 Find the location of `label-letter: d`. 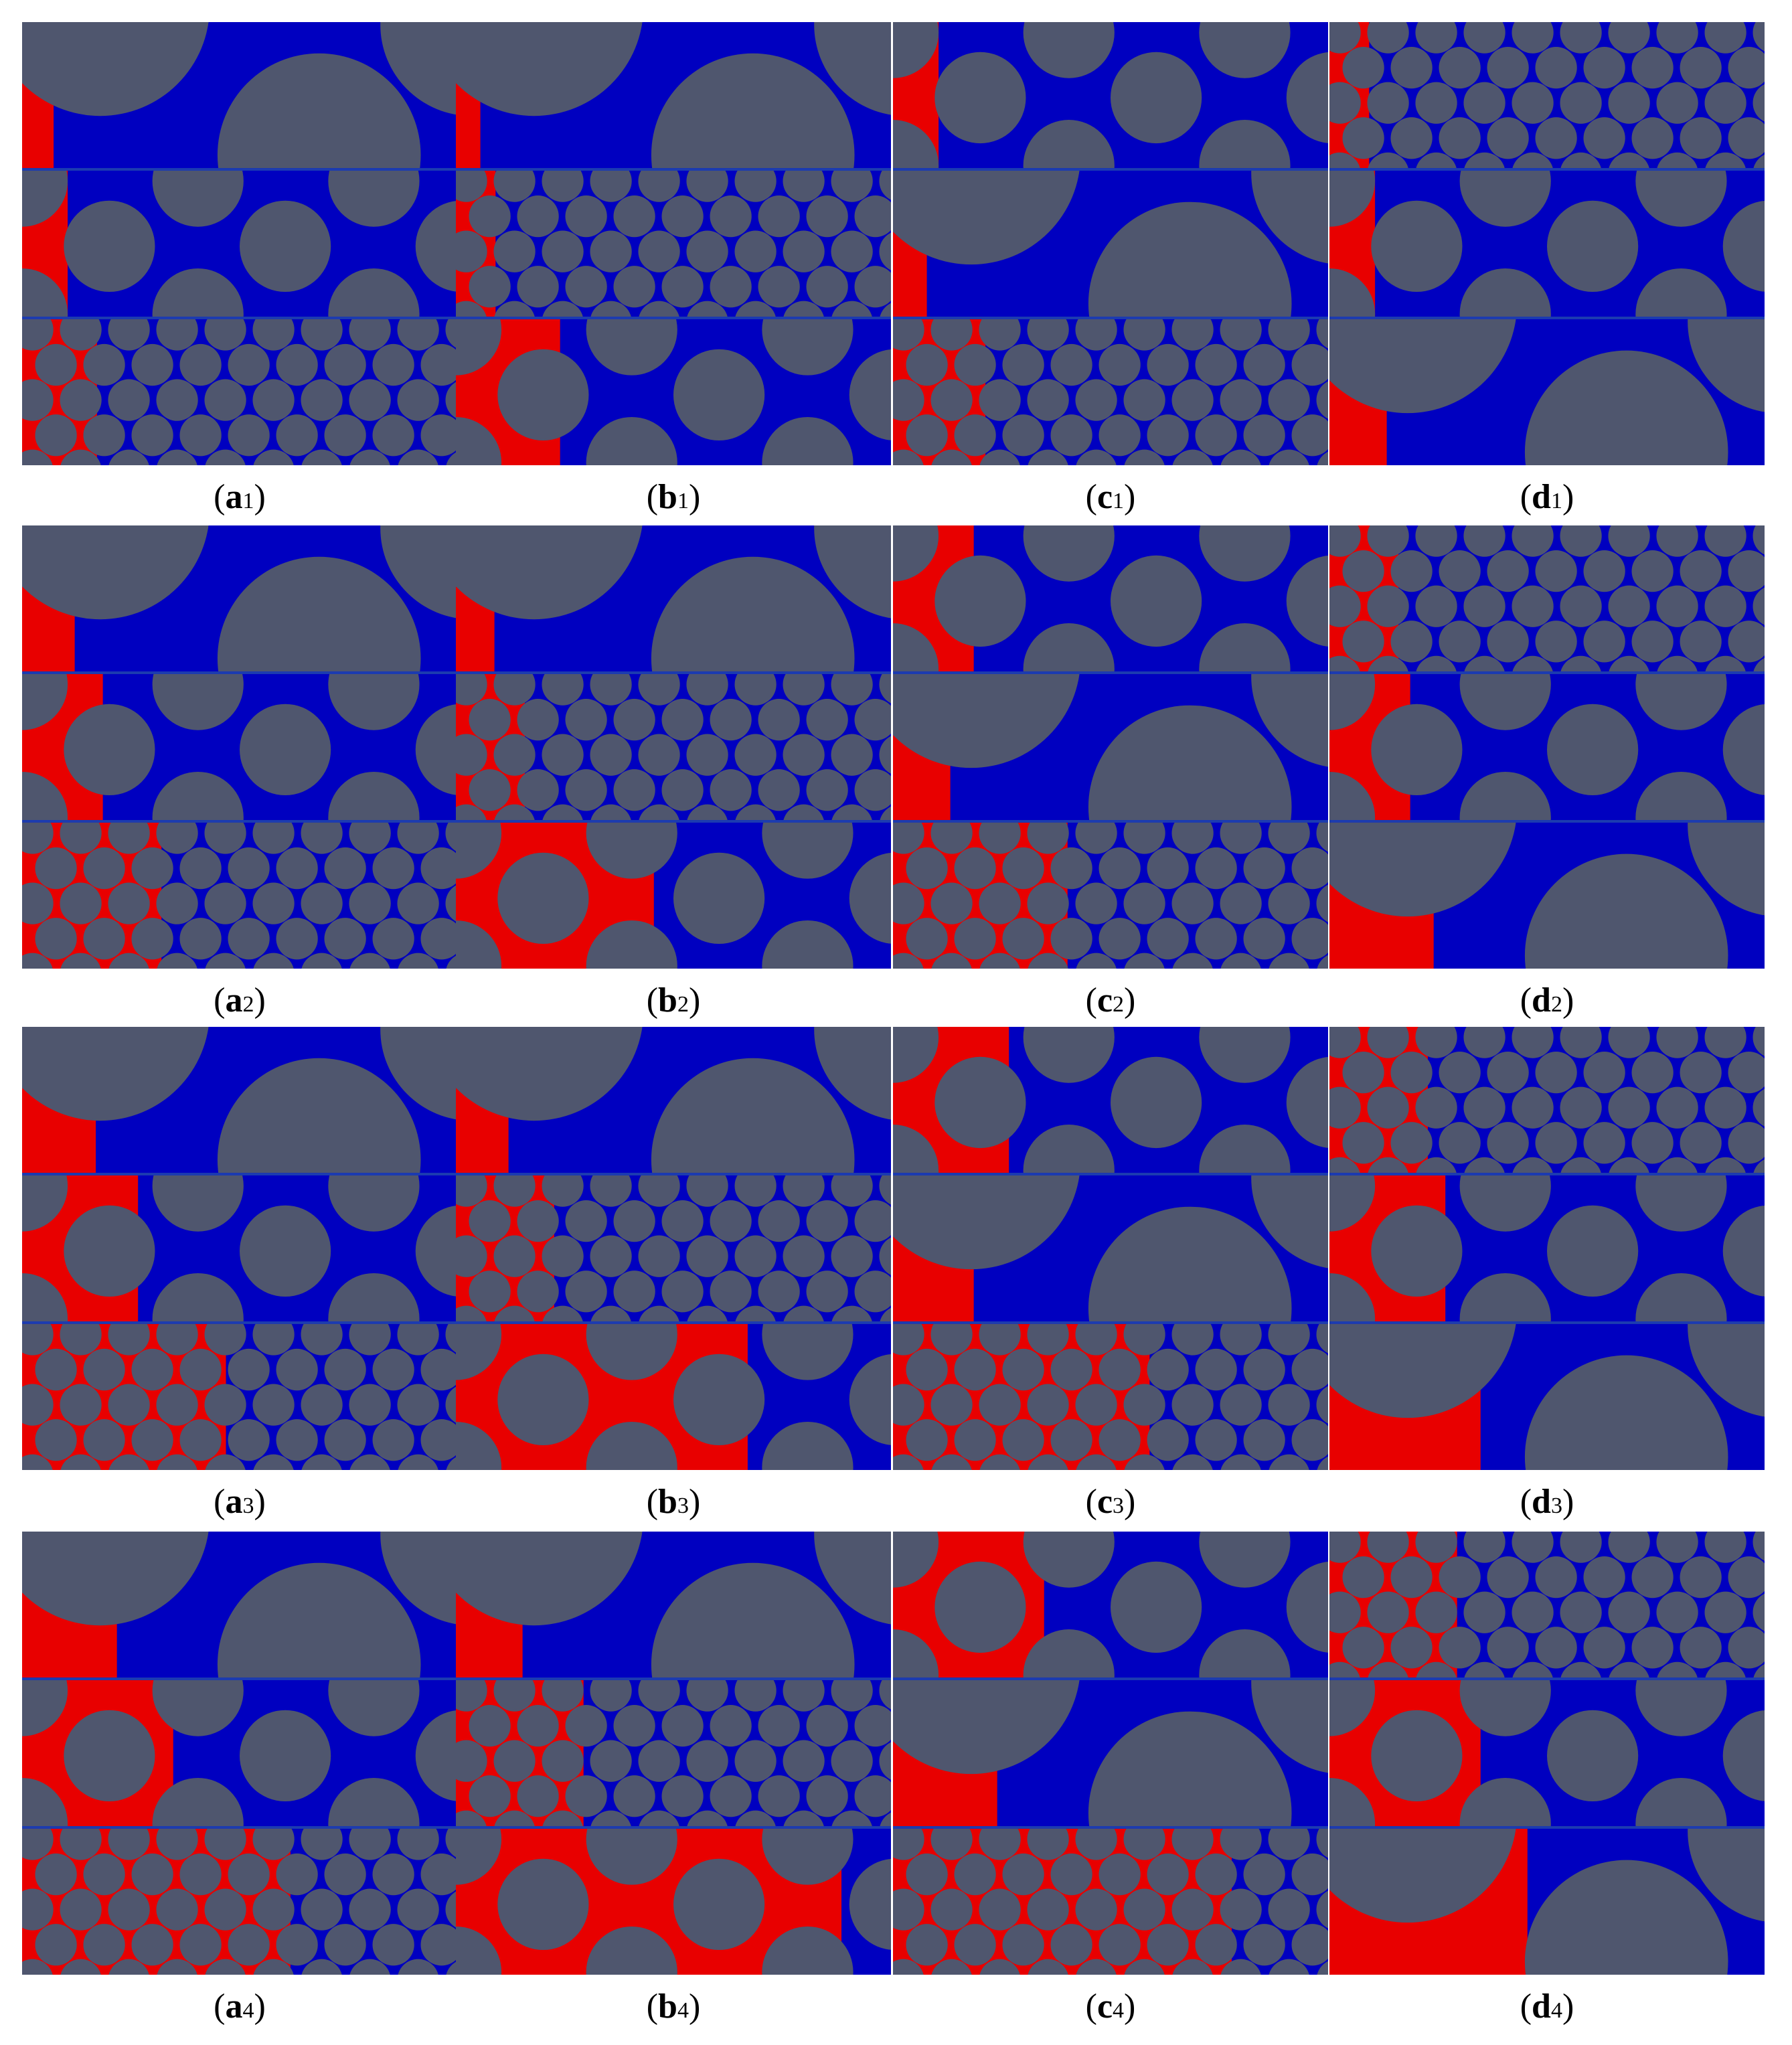

label-letter: d is located at coordinates (1541, 1502).